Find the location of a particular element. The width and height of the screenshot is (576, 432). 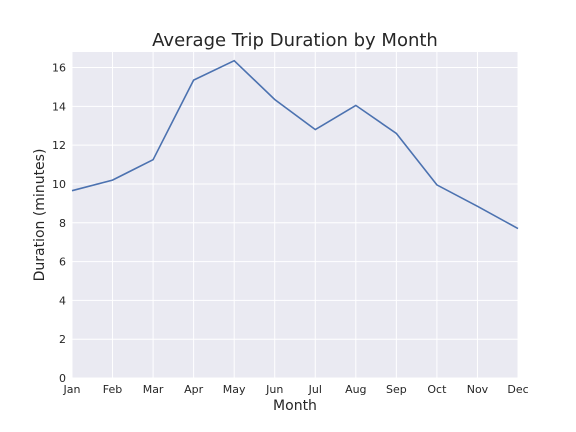

y-axis-label: Duration (minutes) is located at coordinates (40, 215).